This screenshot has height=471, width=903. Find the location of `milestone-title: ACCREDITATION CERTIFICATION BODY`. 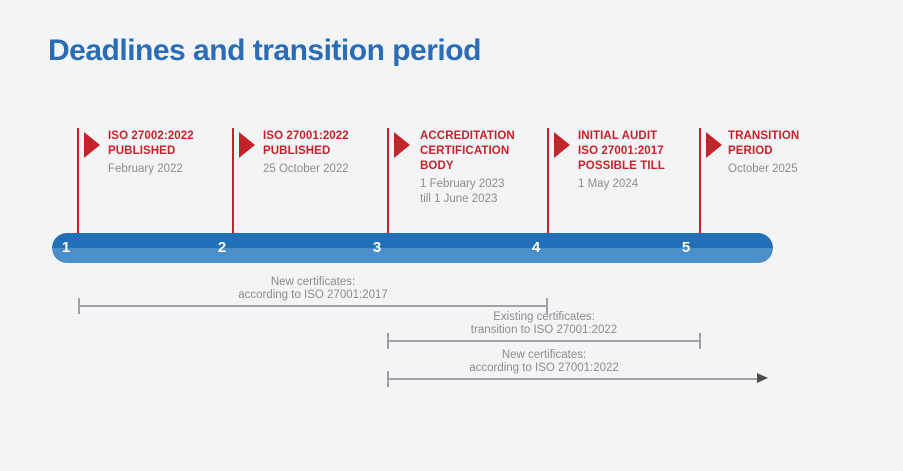

milestone-title: ACCREDITATION CERTIFICATION BODY is located at coordinates (467, 151).